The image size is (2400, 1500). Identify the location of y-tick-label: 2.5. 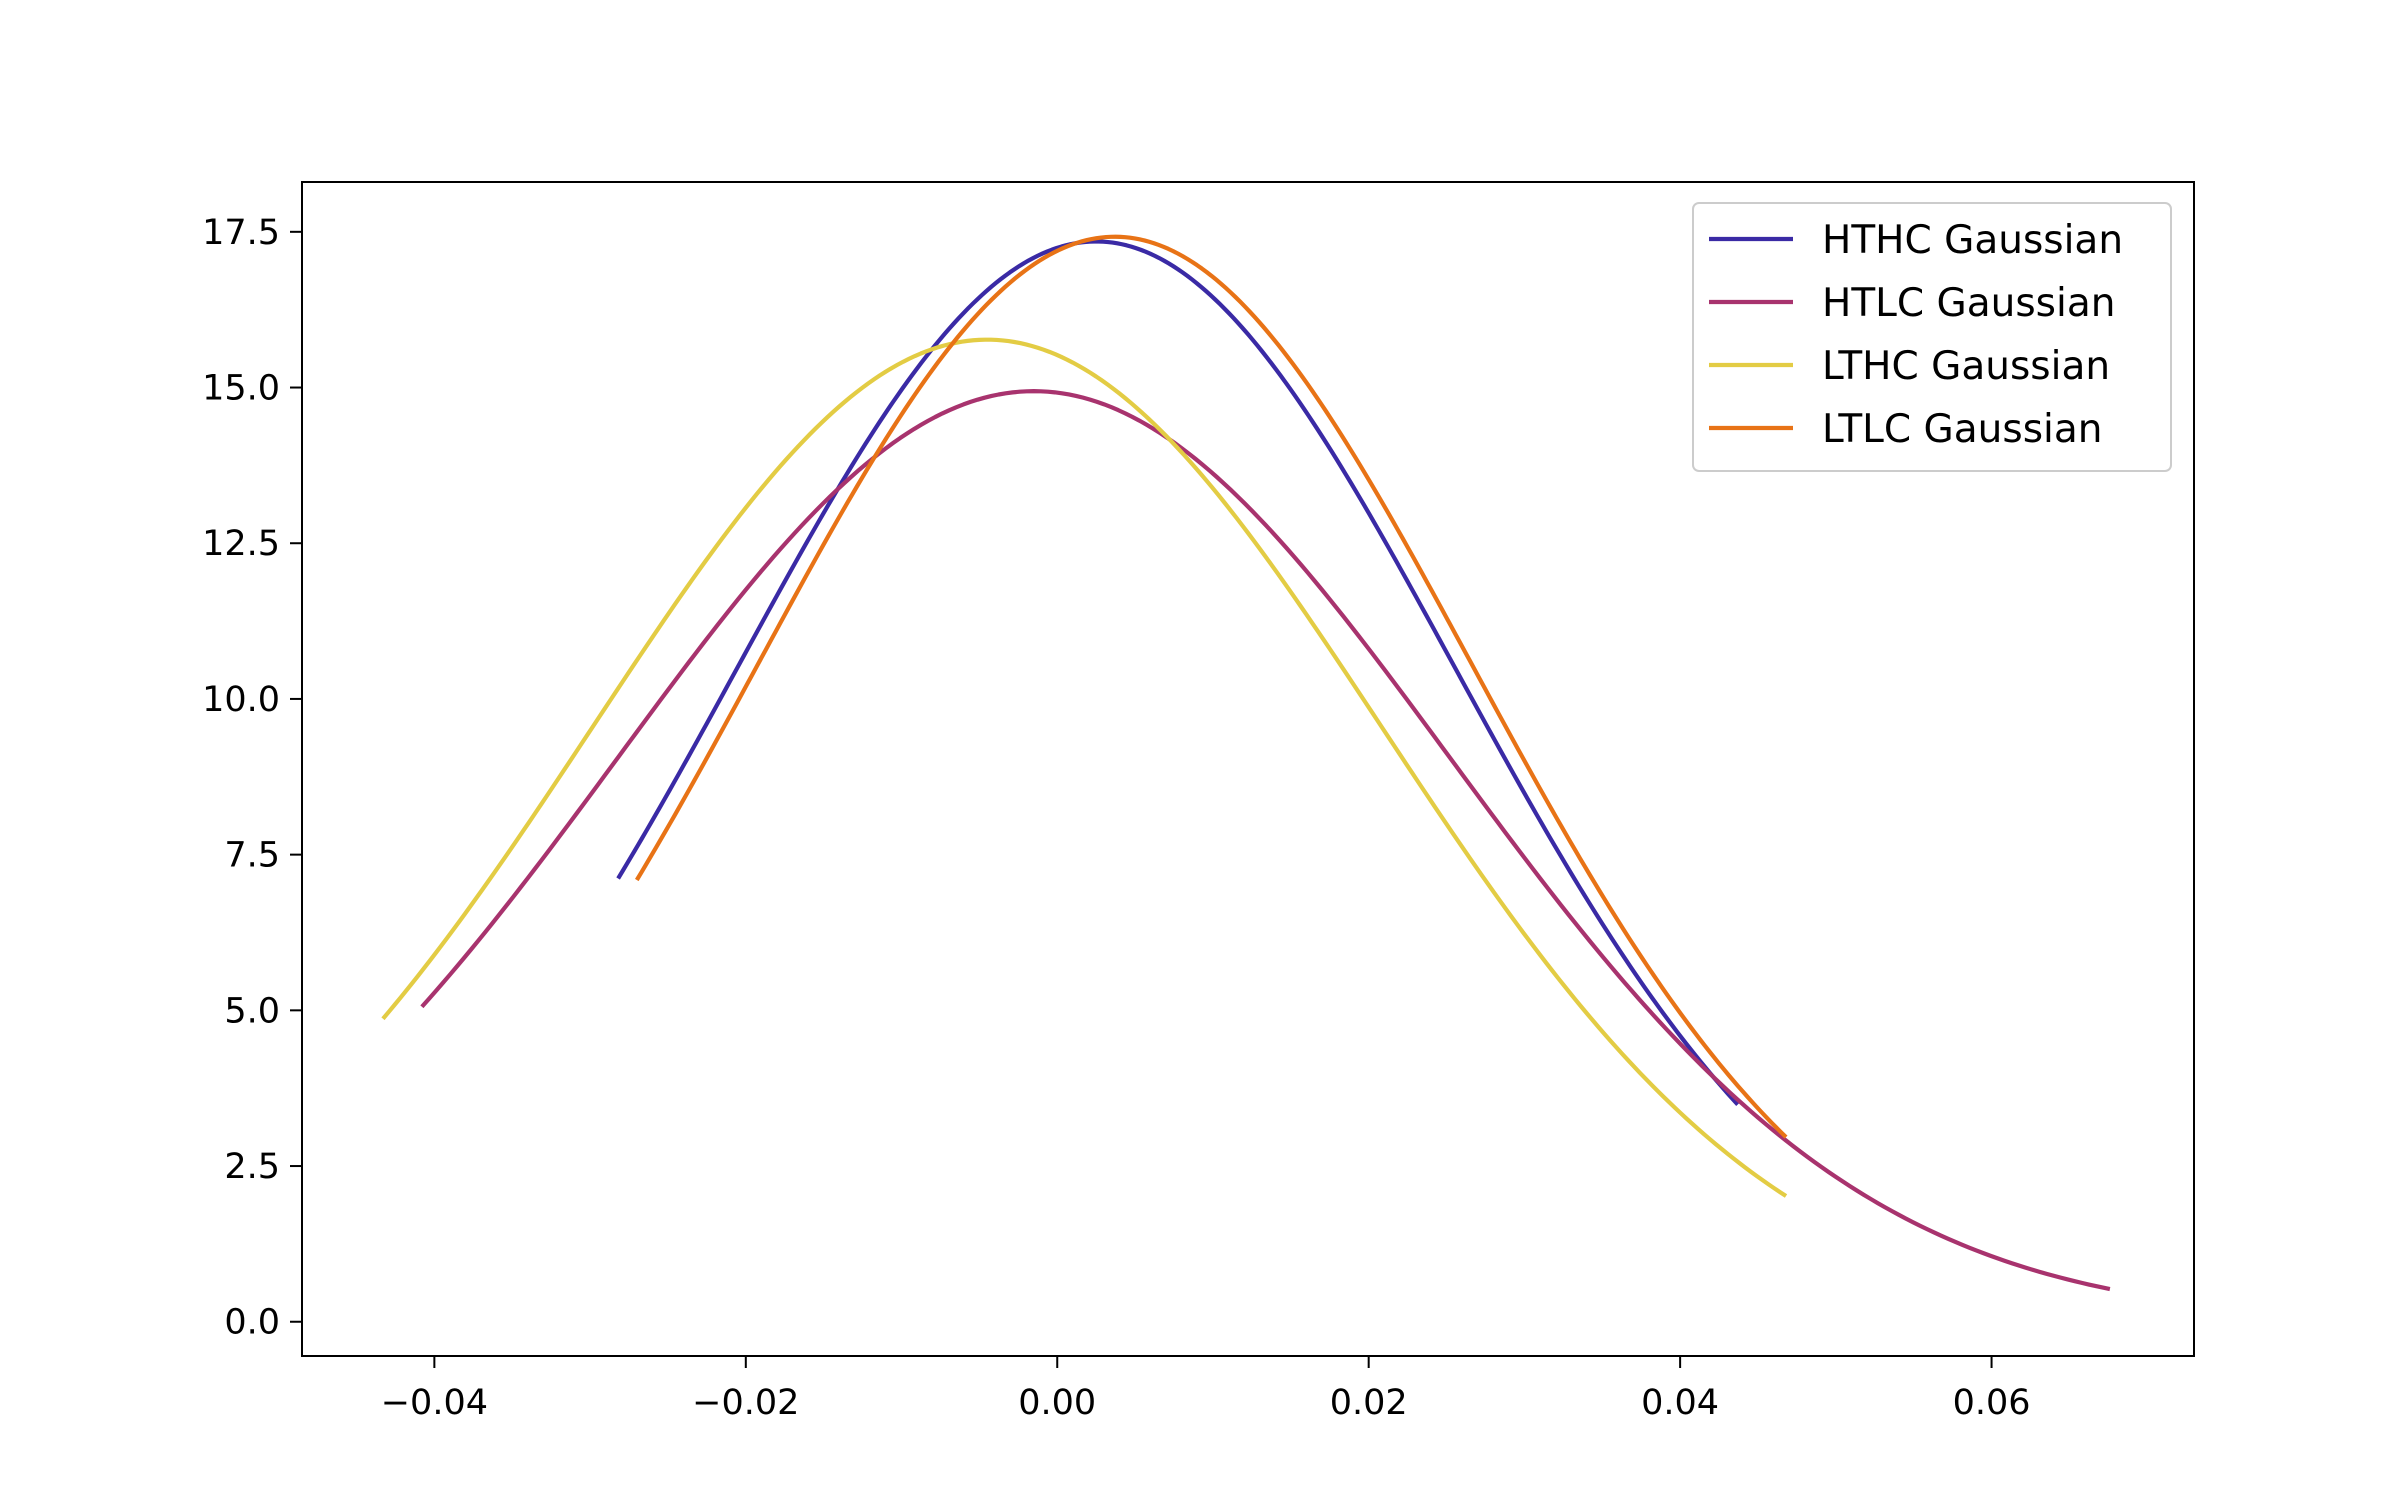
(252, 1167).